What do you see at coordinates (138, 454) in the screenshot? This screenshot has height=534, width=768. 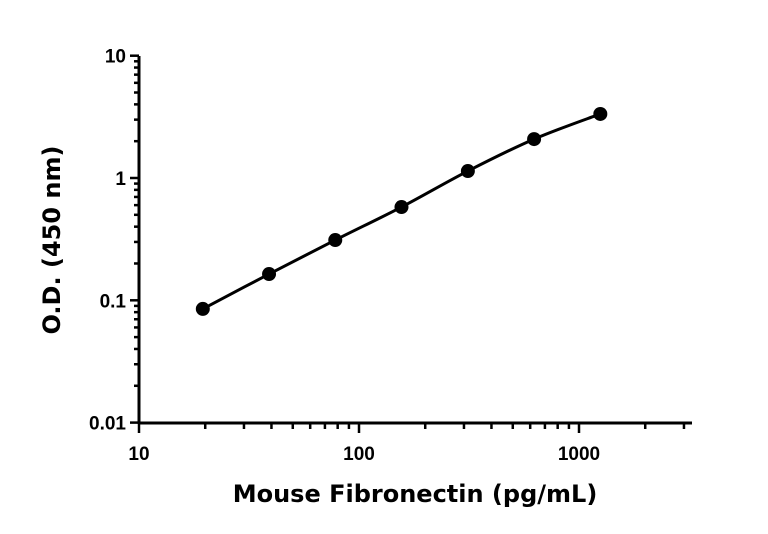 I see `x-tick-label: 10` at bounding box center [138, 454].